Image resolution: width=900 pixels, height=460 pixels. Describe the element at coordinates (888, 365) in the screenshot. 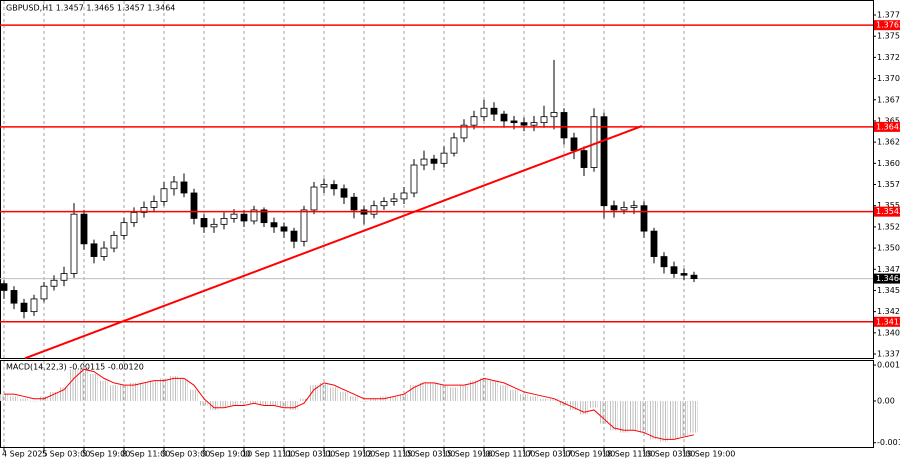

I see `y-tick-label: 0.00159` at that location.